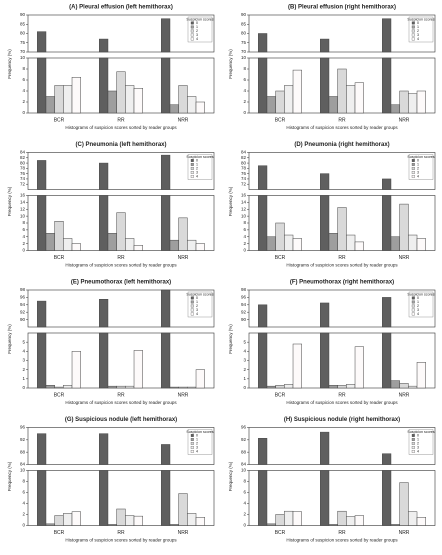 This screenshot has height=555, width=442. Describe the element at coordinates (244, 23) in the screenshot. I see `y-tick-label: 85` at that location.